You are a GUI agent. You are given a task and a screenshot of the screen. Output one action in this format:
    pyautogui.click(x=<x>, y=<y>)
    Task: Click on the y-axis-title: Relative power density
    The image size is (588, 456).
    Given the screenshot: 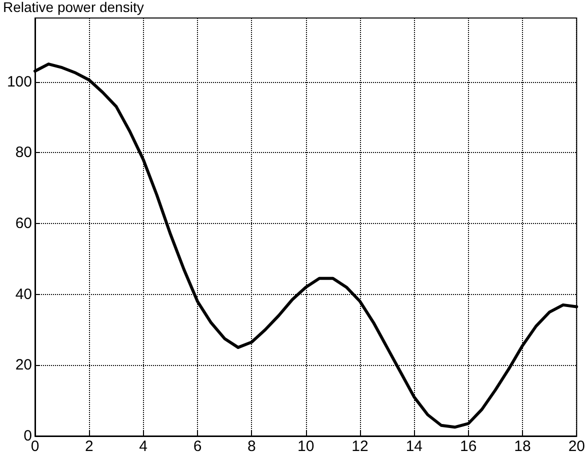 What is the action you would take?
    pyautogui.click(x=73, y=7)
    